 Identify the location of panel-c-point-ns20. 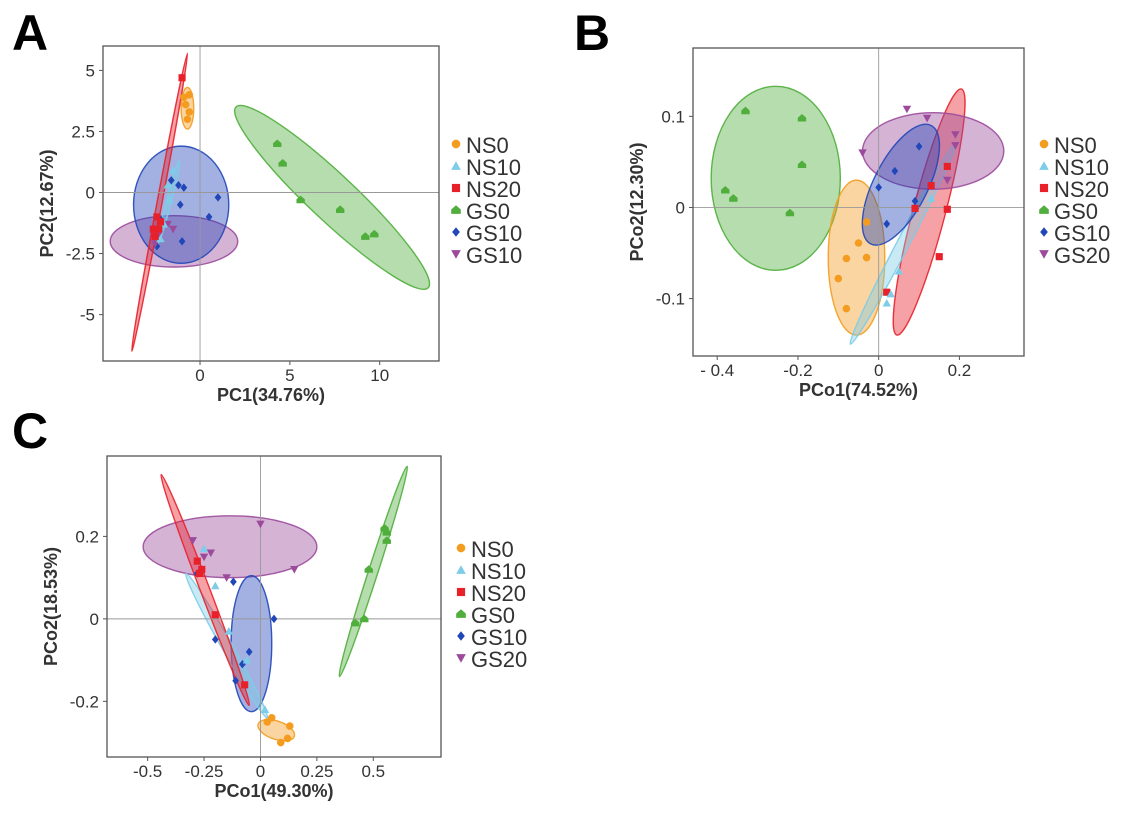
(245, 685).